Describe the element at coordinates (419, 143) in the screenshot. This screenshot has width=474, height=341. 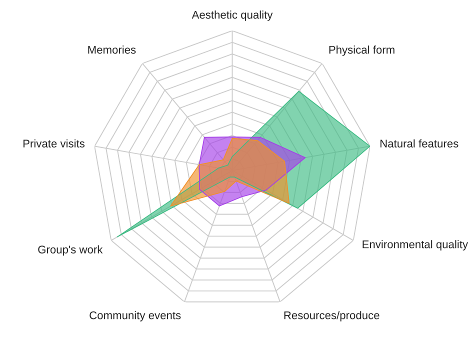
I see `spoke-label: Natural features` at that location.